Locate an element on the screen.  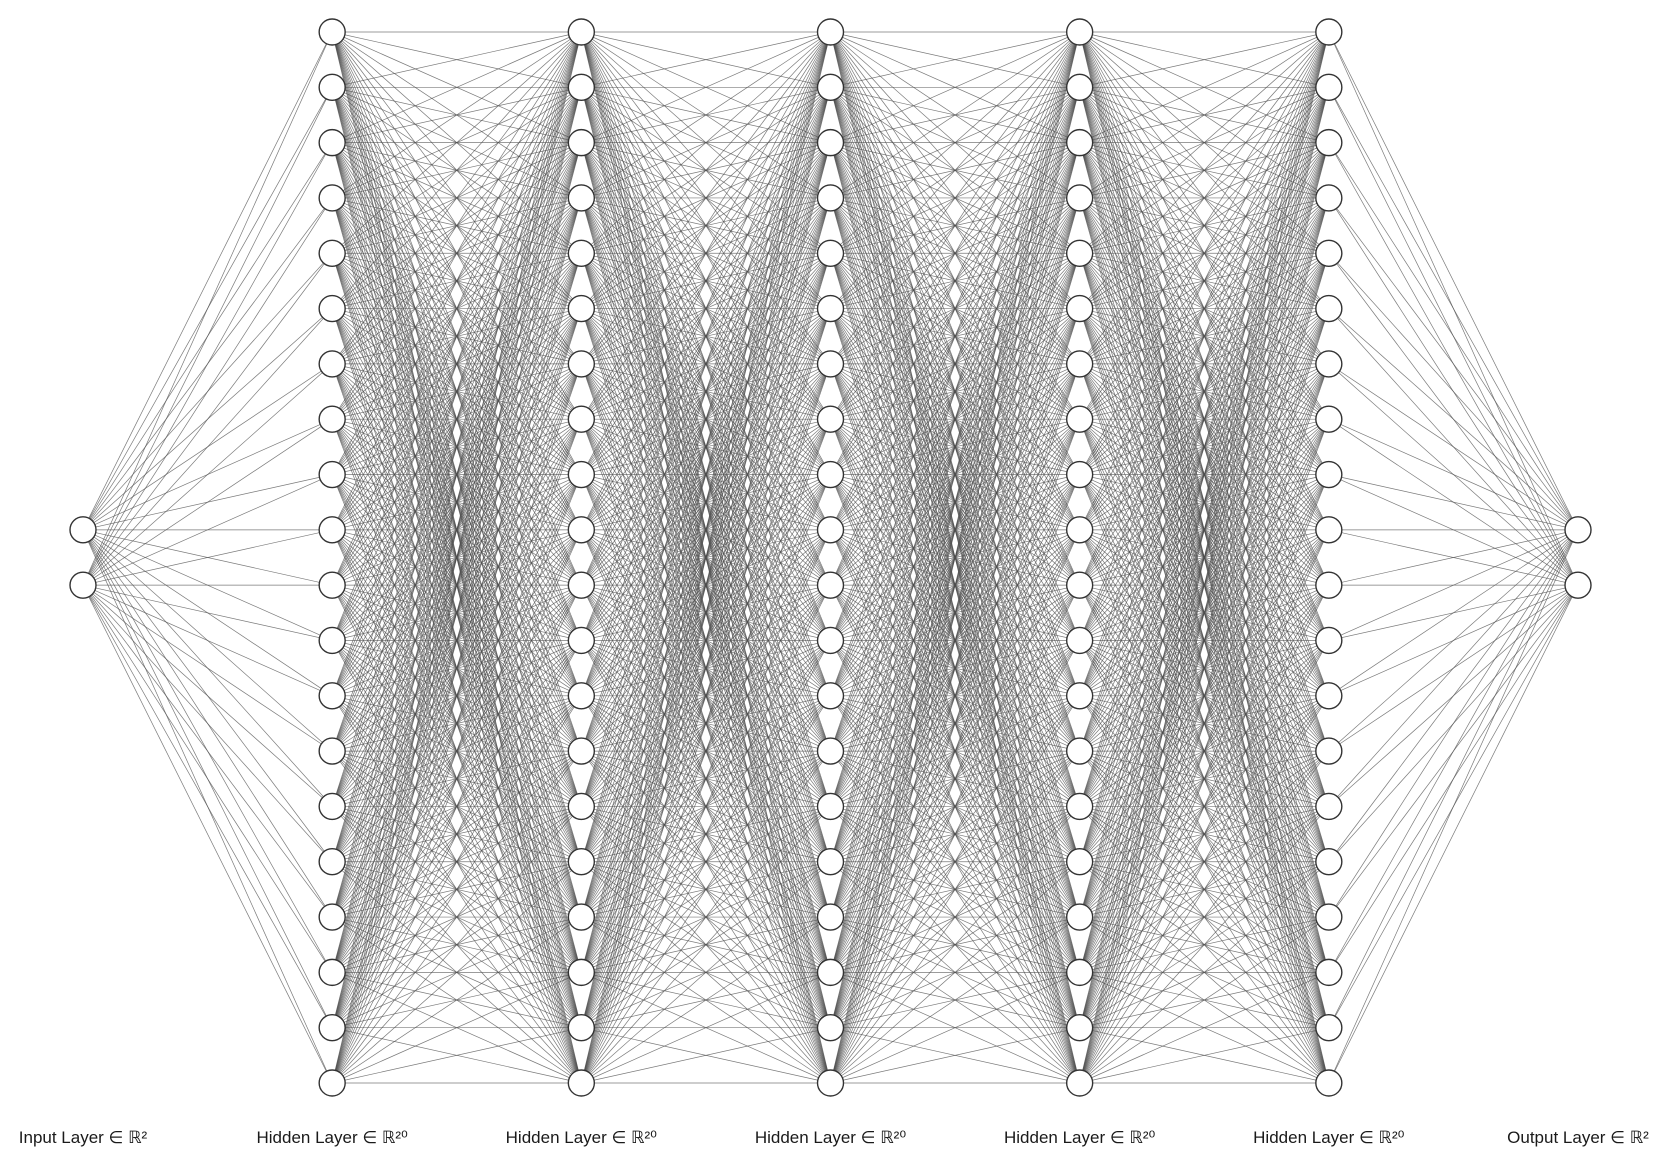
layer-label: Hidden Layer ∈ ℝ²⁰ is located at coordinates (1080, 1137).